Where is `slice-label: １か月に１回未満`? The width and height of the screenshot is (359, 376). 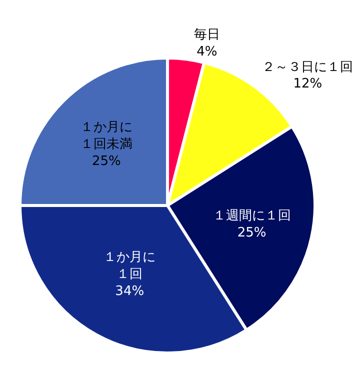
slice-label: １か月に１回未満 is located at coordinates (106, 136).